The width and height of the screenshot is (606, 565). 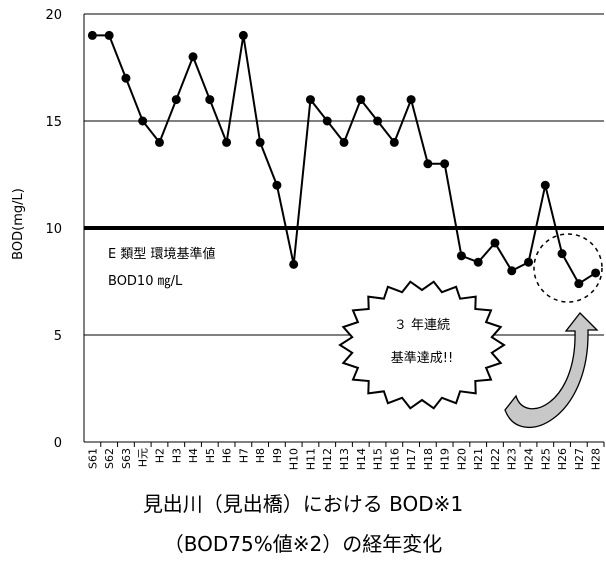 I want to click on y-tick-label: 10, so click(x=53, y=229).